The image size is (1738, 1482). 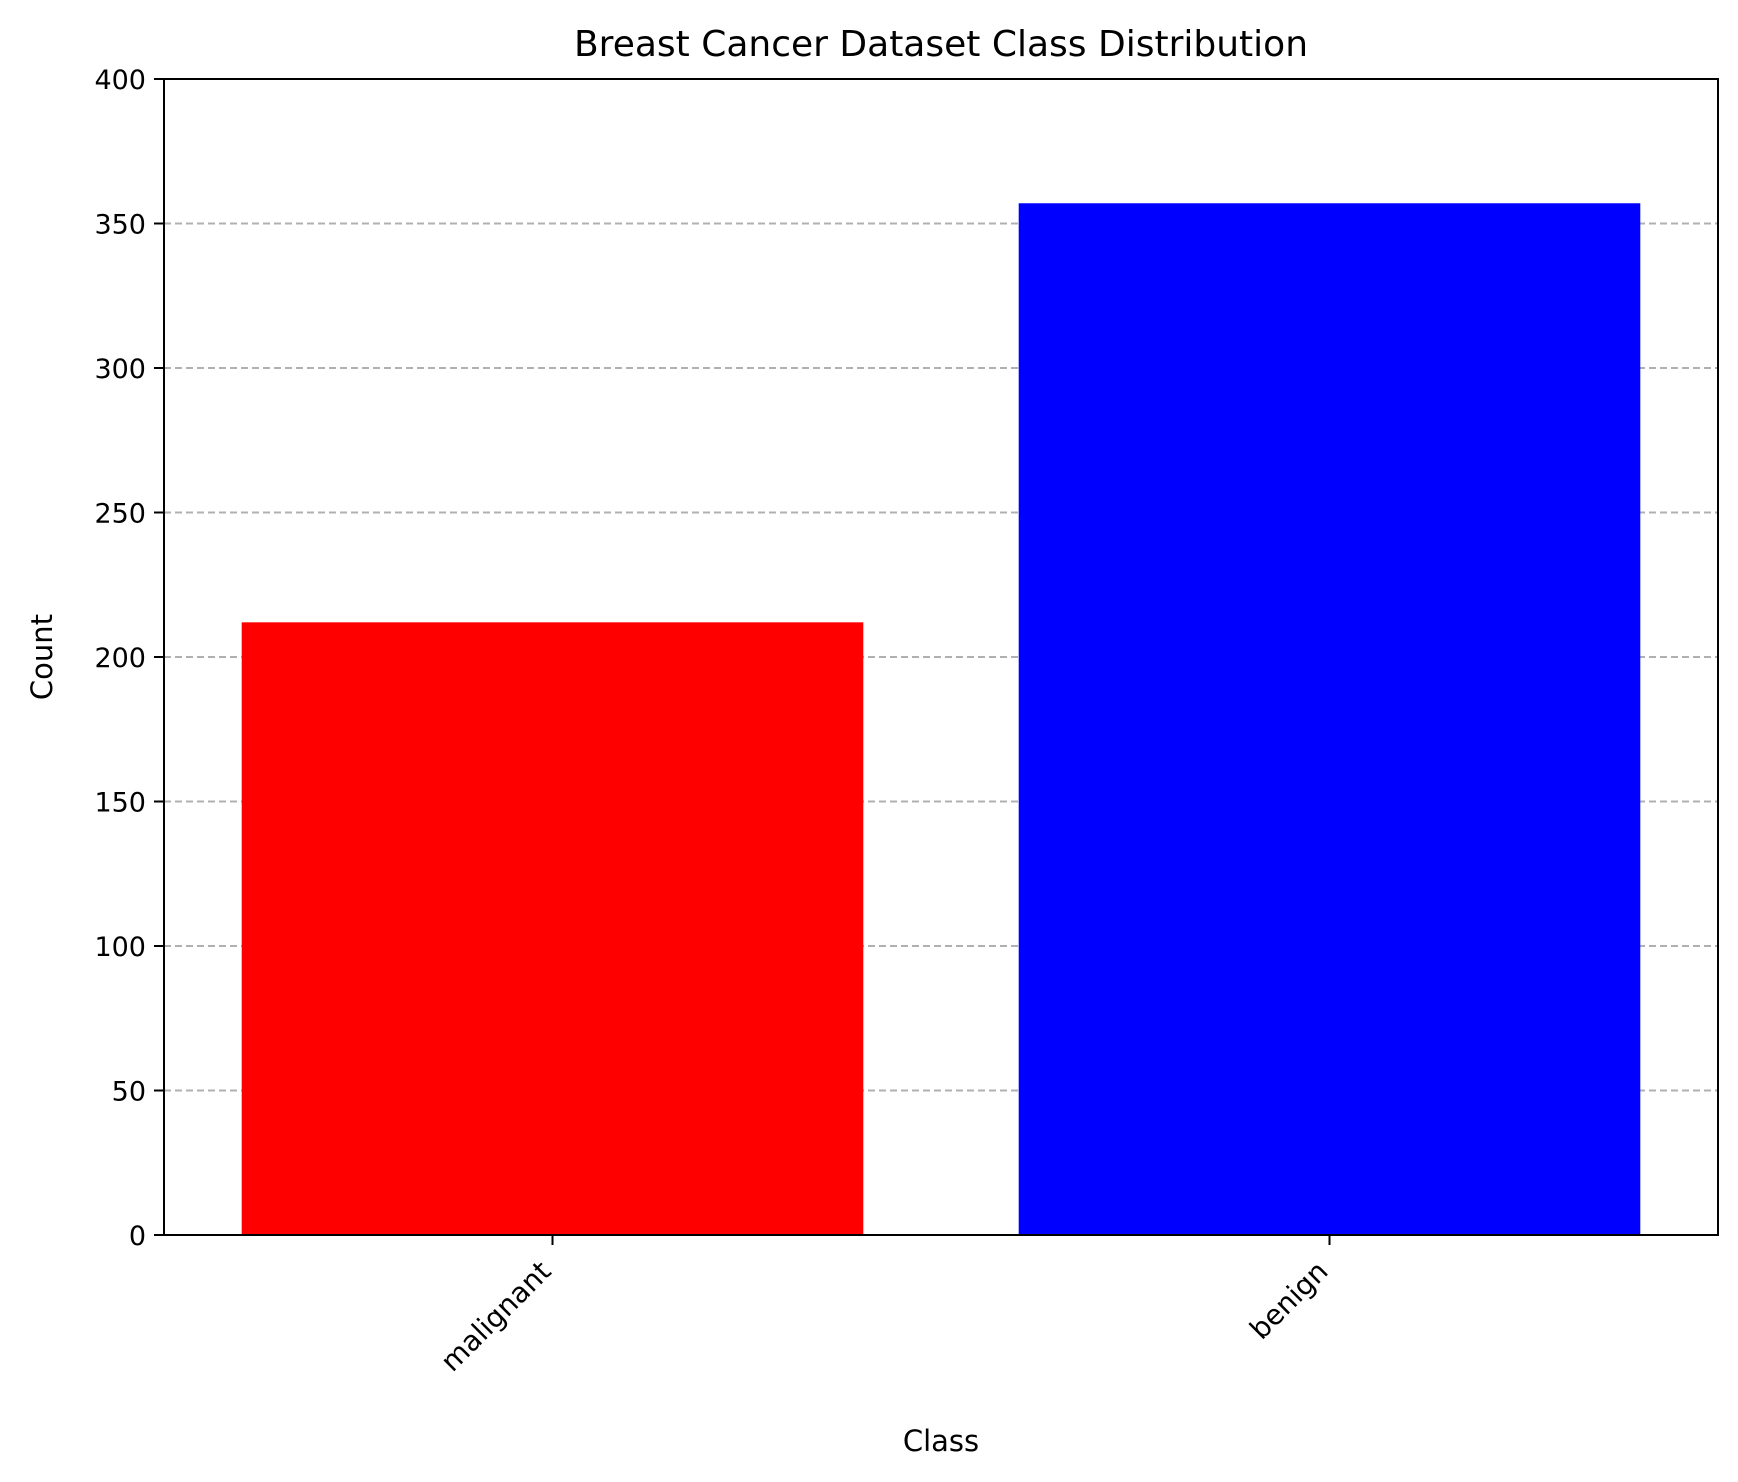 I want to click on y-tick-label: 350, so click(x=120, y=225).